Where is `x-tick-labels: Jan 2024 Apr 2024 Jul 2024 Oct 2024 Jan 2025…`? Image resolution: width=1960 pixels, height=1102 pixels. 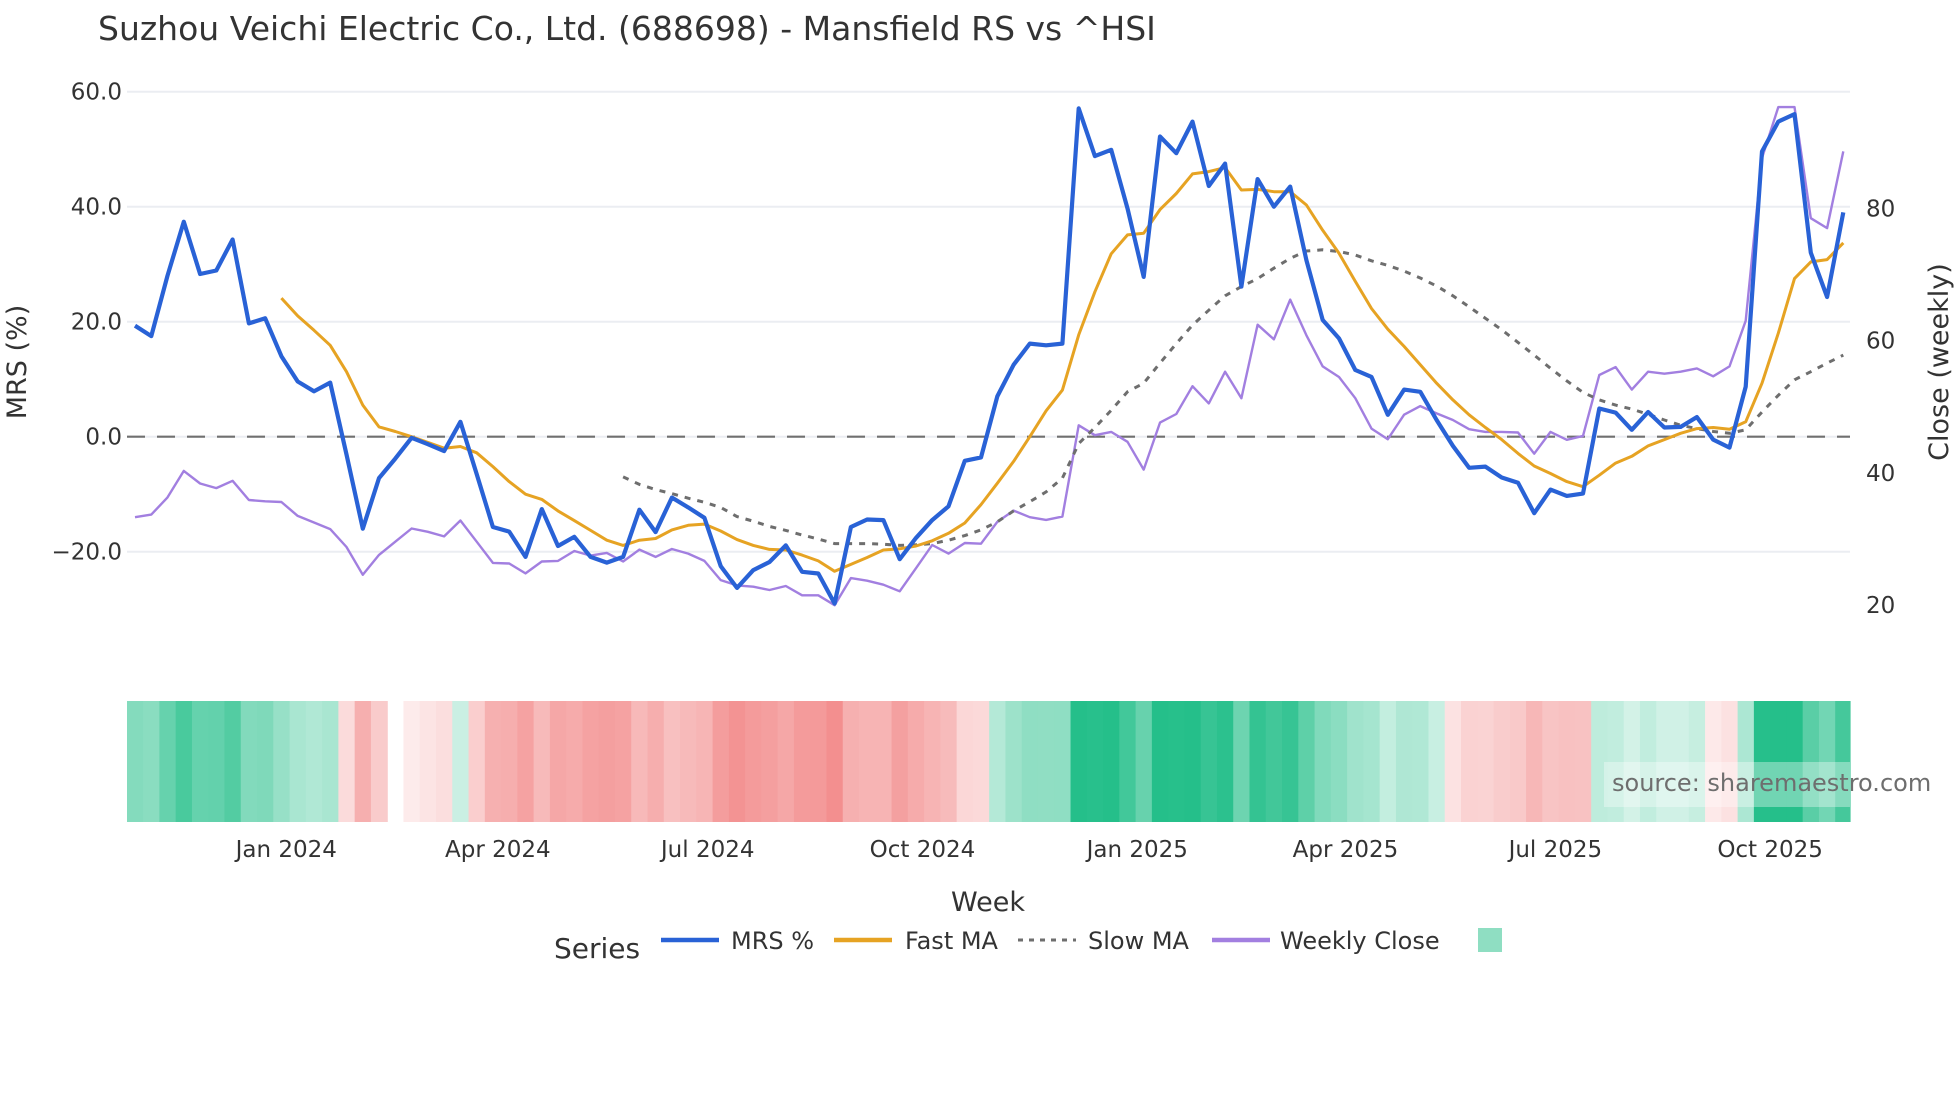
x-tick-labels: Jan 2024 Apr 2024 Jul 2024 Oct 2024 Jan 2025… is located at coordinates (1028, 850).